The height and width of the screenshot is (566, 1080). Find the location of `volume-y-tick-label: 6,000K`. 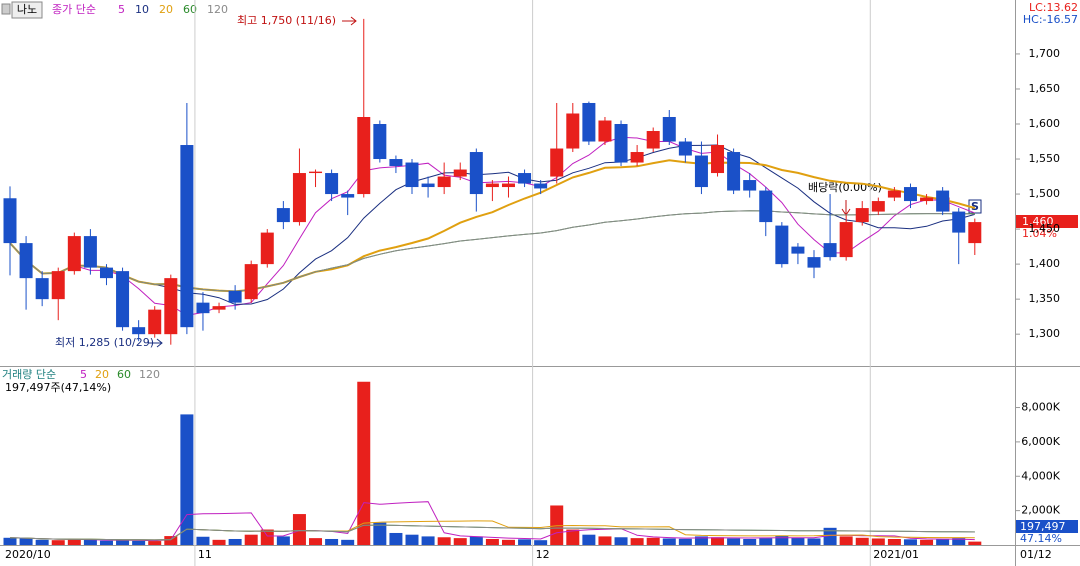

volume-y-tick-label: 6,000K is located at coordinates (1040, 441).